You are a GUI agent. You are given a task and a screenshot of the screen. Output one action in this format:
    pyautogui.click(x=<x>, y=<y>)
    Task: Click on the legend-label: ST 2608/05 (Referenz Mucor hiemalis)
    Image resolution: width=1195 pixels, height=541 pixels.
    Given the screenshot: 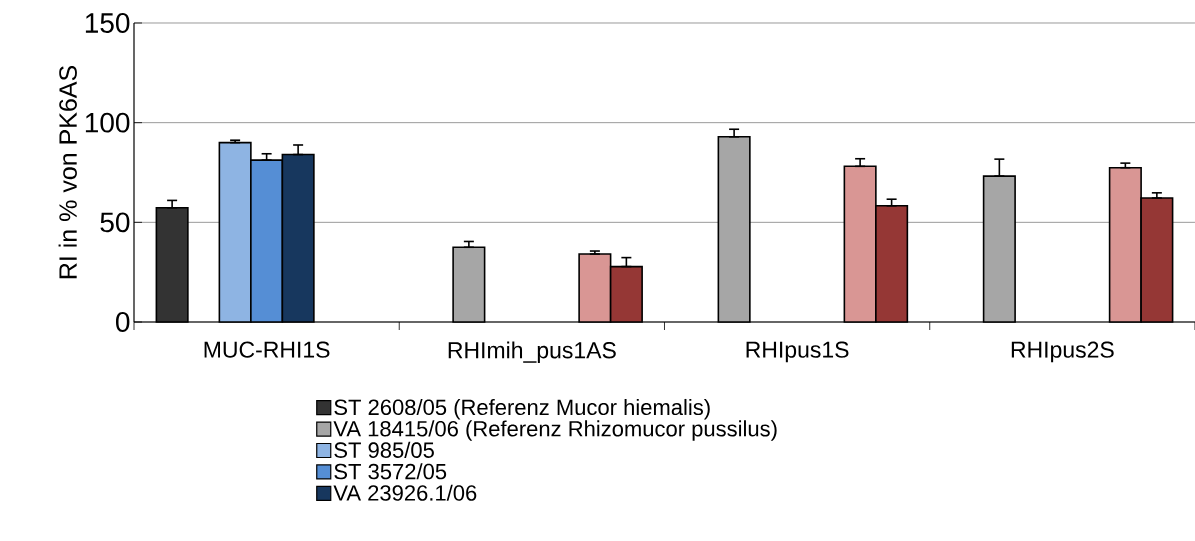 What is the action you would take?
    pyautogui.click(x=522, y=409)
    